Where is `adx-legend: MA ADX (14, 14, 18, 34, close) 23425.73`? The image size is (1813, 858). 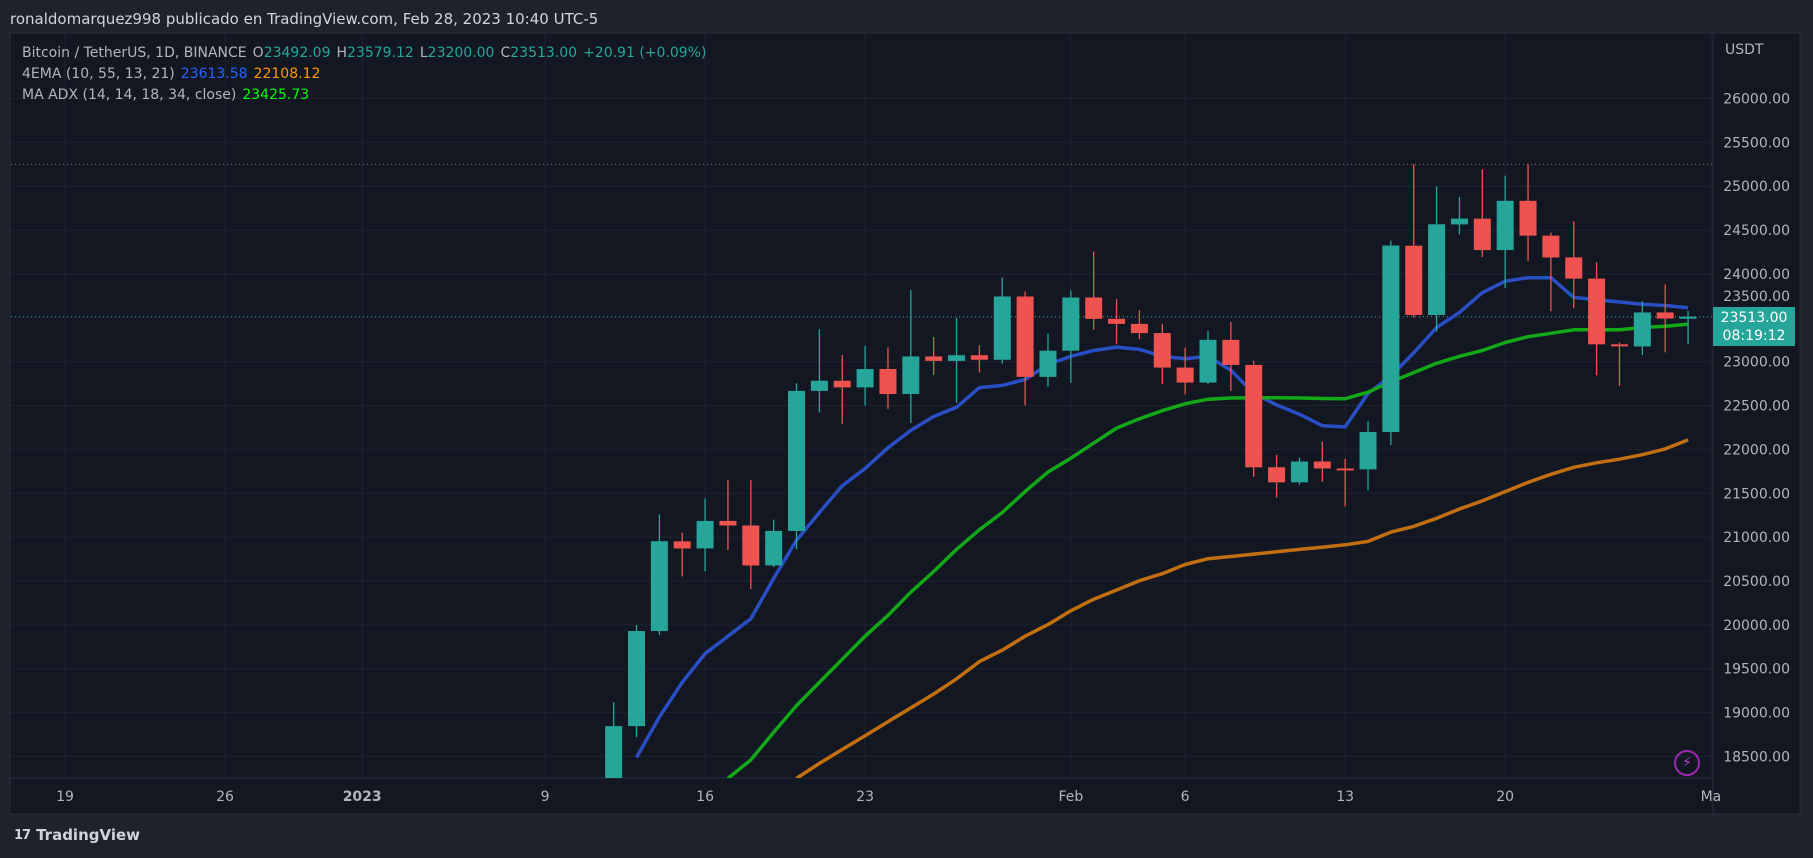
adx-legend: MA ADX (14, 14, 18, 34, close) 23425.73 is located at coordinates (168, 95).